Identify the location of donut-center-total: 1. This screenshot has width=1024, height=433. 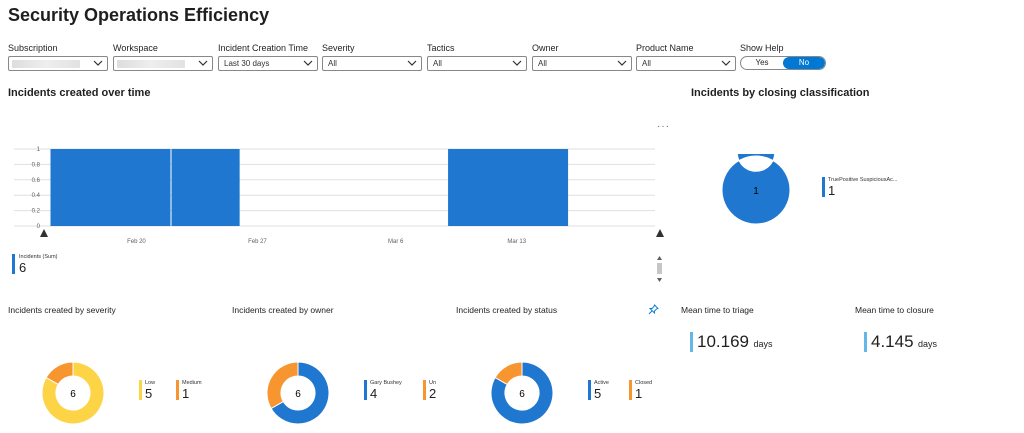
(756, 191).